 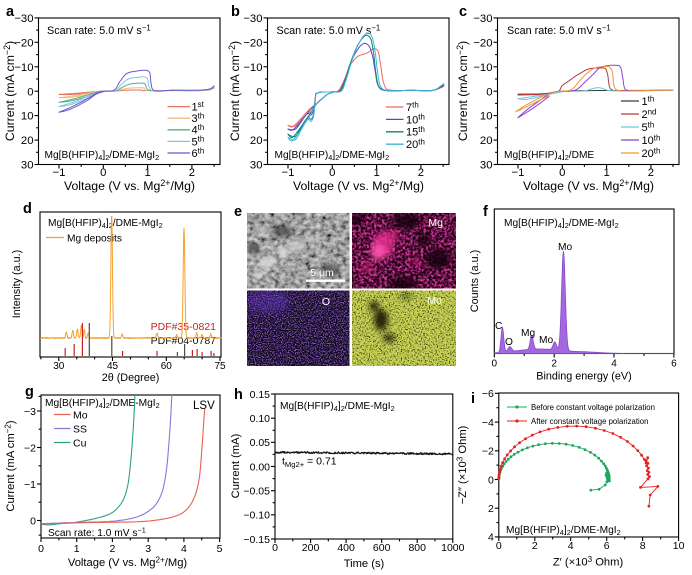 What do you see at coordinates (256, 540) in the screenshot?
I see `svg-text: −0.15` at bounding box center [256, 540].